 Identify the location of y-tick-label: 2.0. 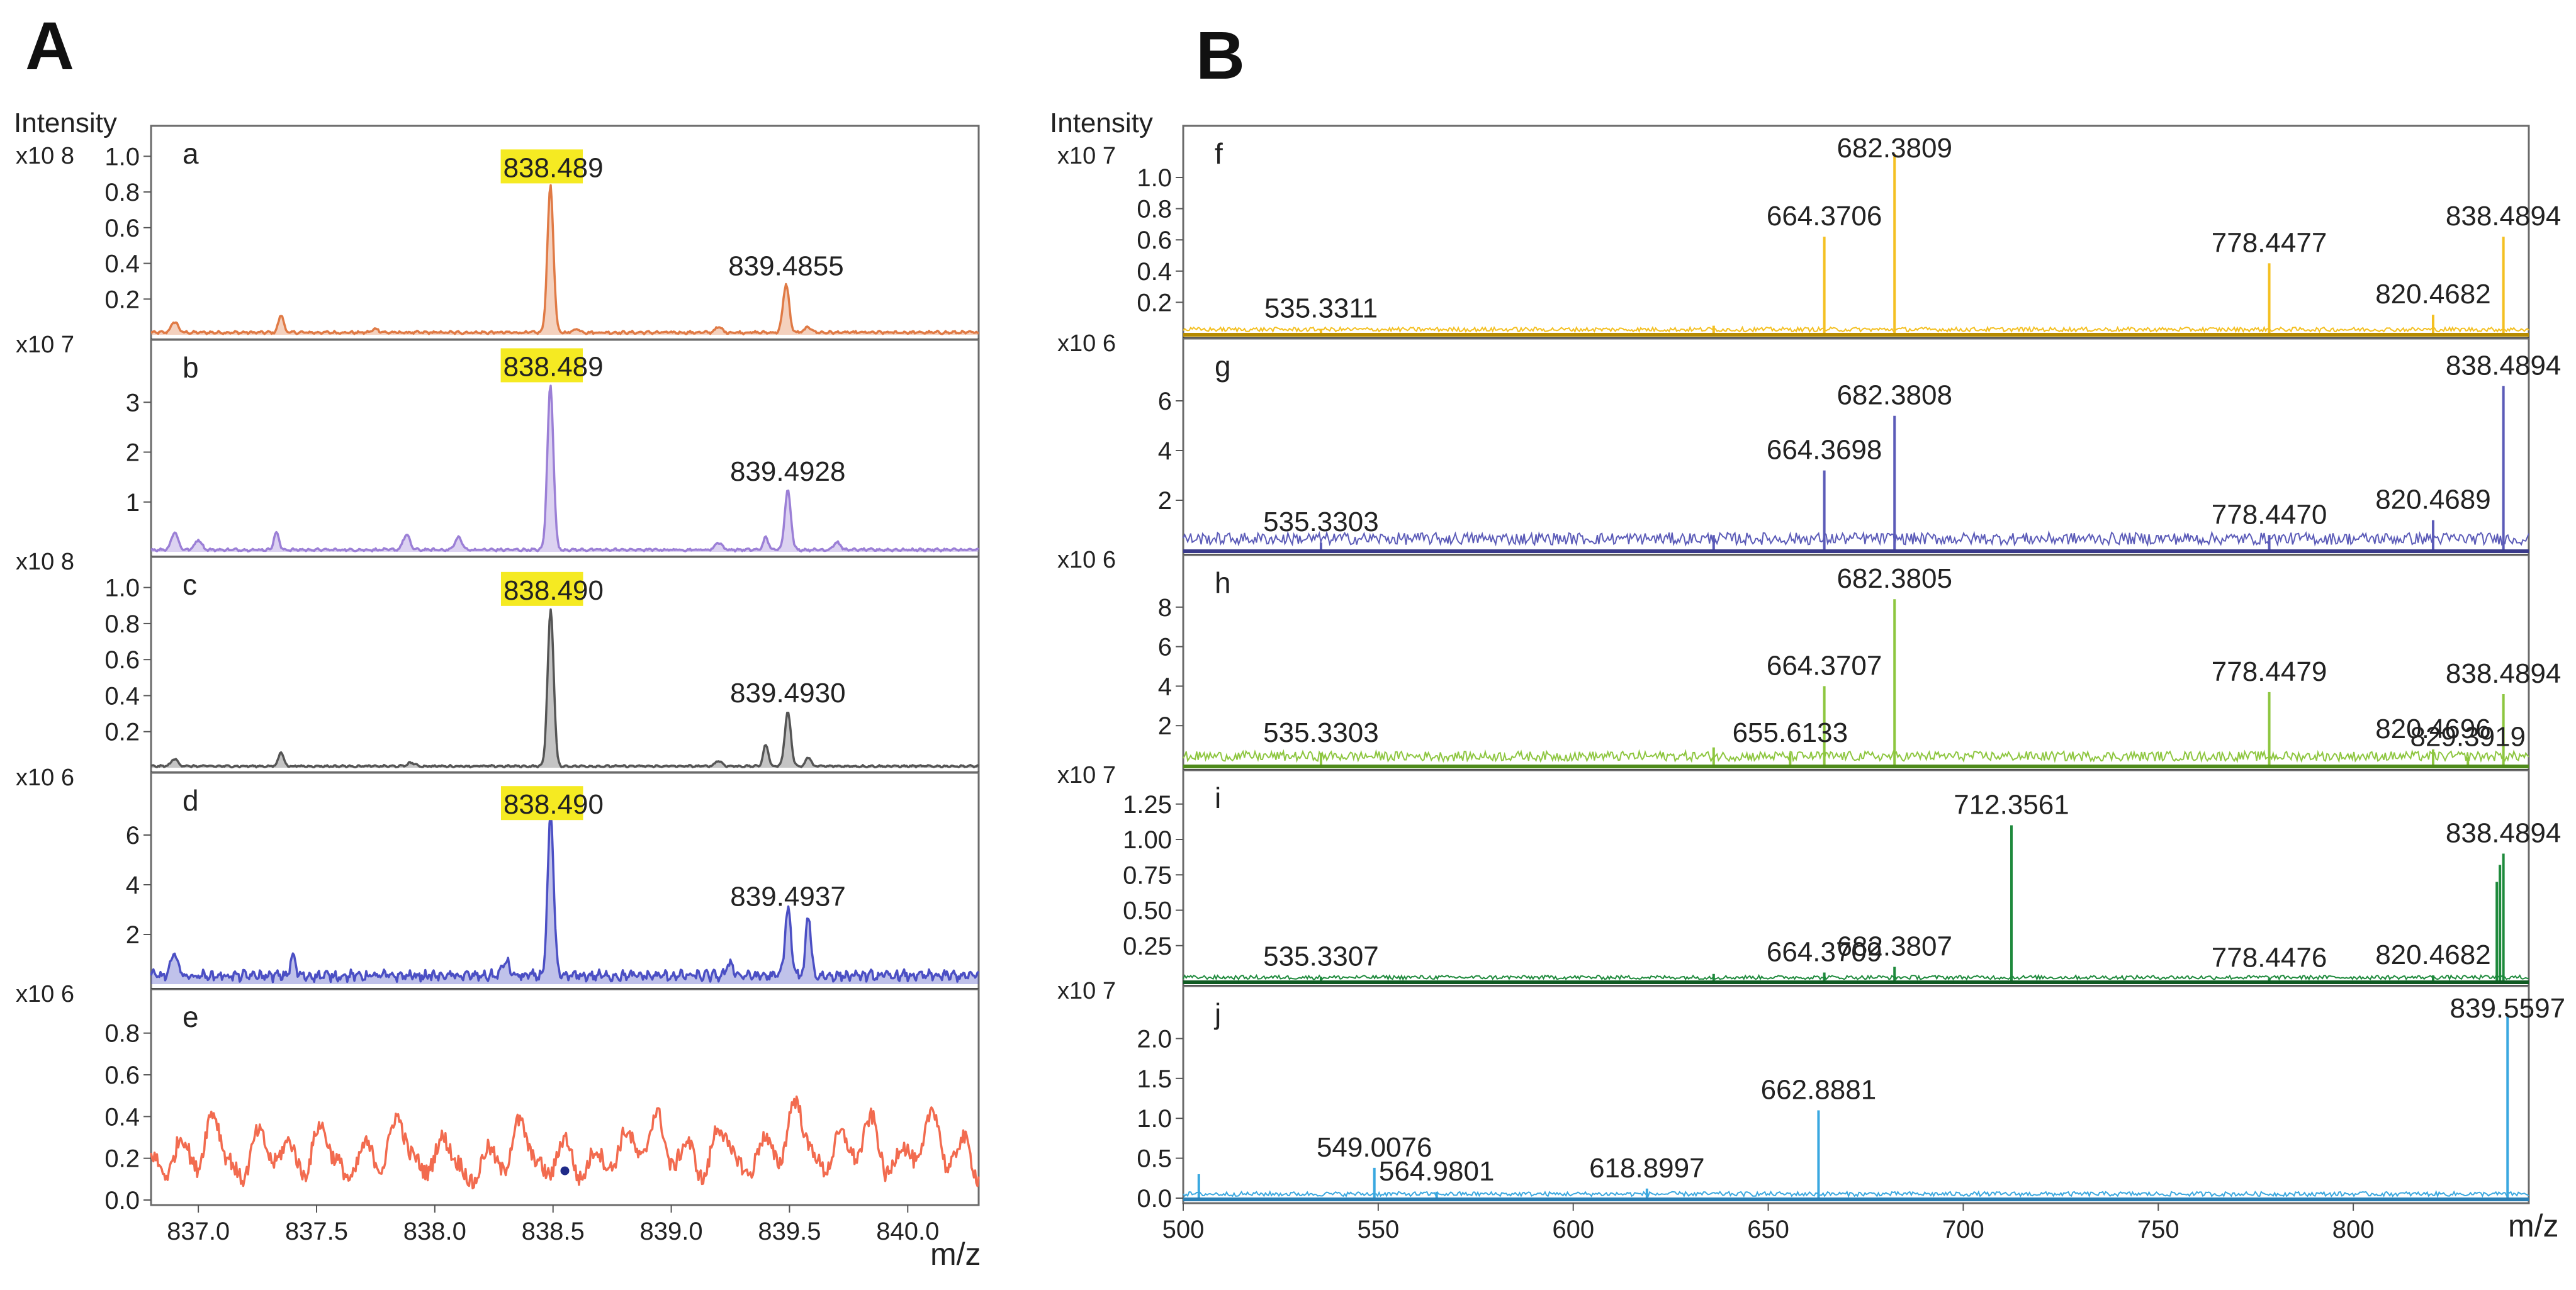
(1154, 1039).